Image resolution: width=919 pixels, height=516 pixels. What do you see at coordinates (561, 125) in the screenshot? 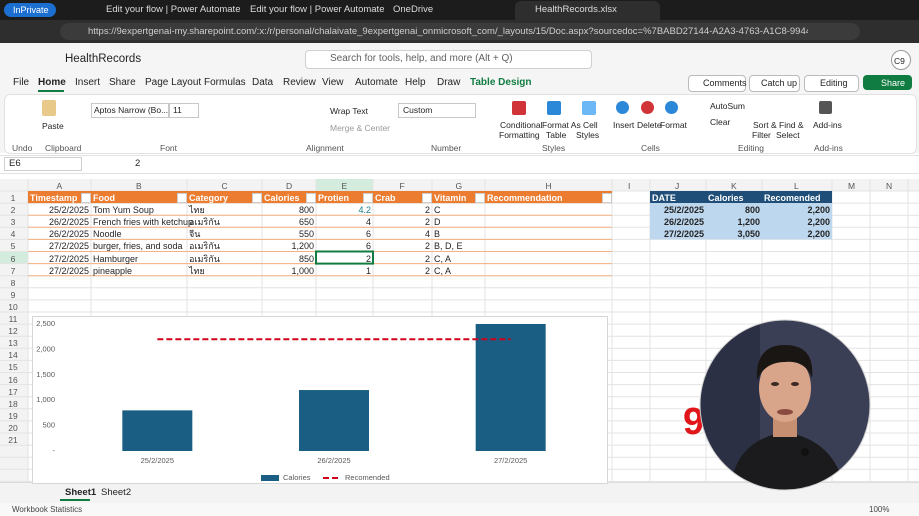
I see `format-as-table: Format As` at bounding box center [561, 125].